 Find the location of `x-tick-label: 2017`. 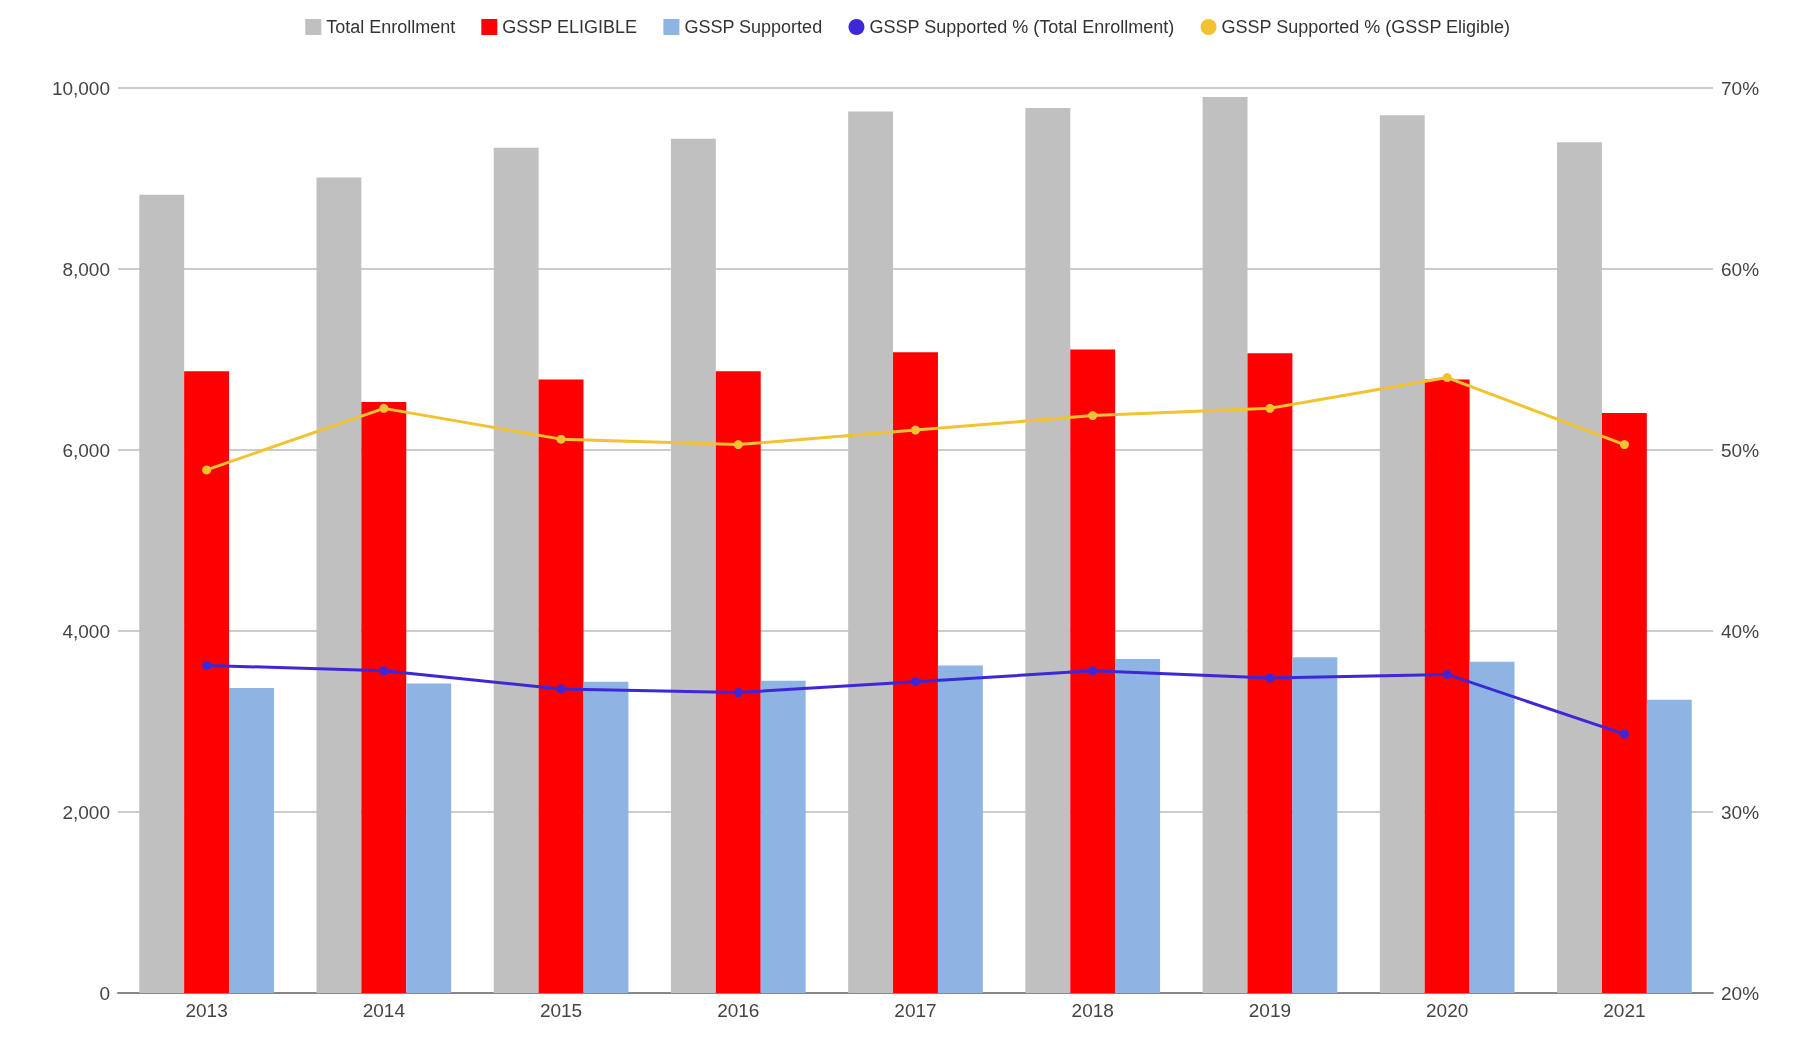

x-tick-label: 2017 is located at coordinates (915, 1010).